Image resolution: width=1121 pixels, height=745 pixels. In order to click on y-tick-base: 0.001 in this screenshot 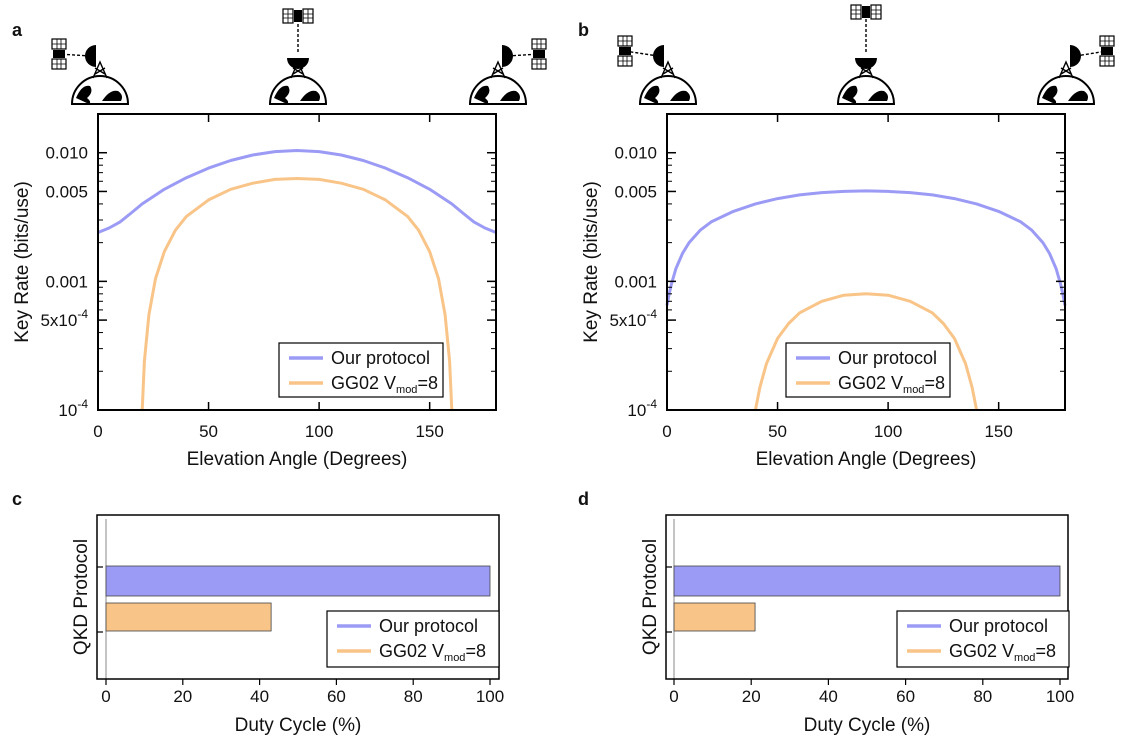, I will do `click(66, 281)`.